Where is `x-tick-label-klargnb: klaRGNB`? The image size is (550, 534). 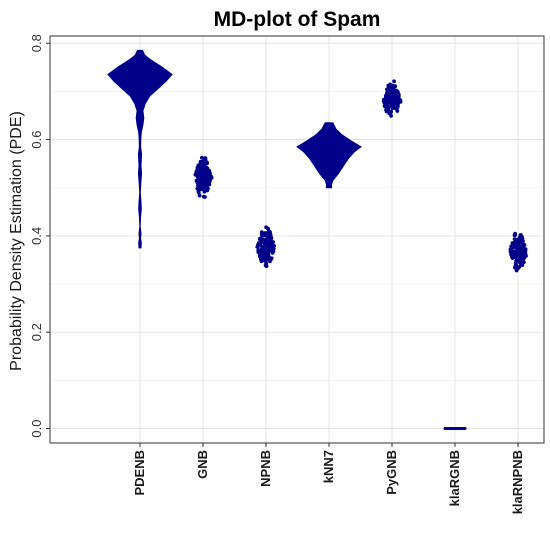
x-tick-label-klargnb: klaRGNB is located at coordinates (454, 478).